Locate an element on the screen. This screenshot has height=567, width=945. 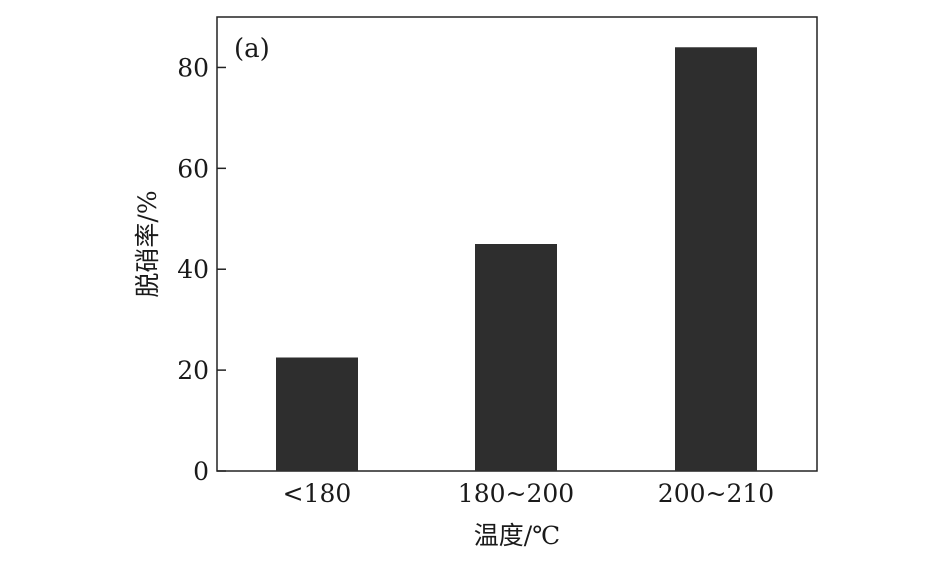
y-tick-label-3: 60 is located at coordinates (193, 168).